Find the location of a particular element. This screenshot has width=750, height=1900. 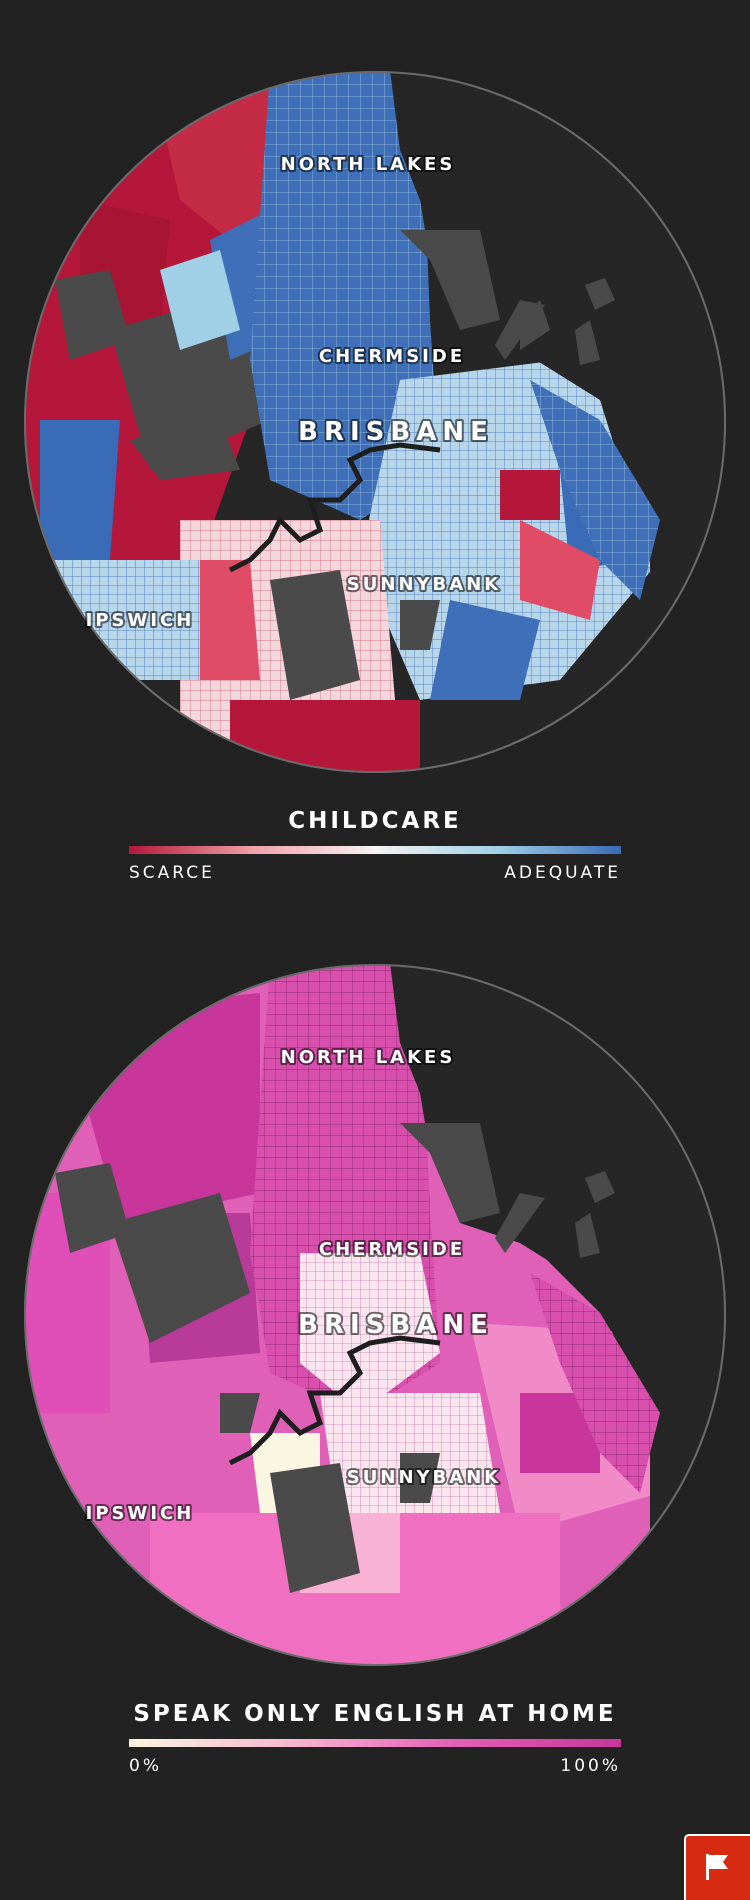

legend-max-label: 100% is located at coordinates (590, 1766).